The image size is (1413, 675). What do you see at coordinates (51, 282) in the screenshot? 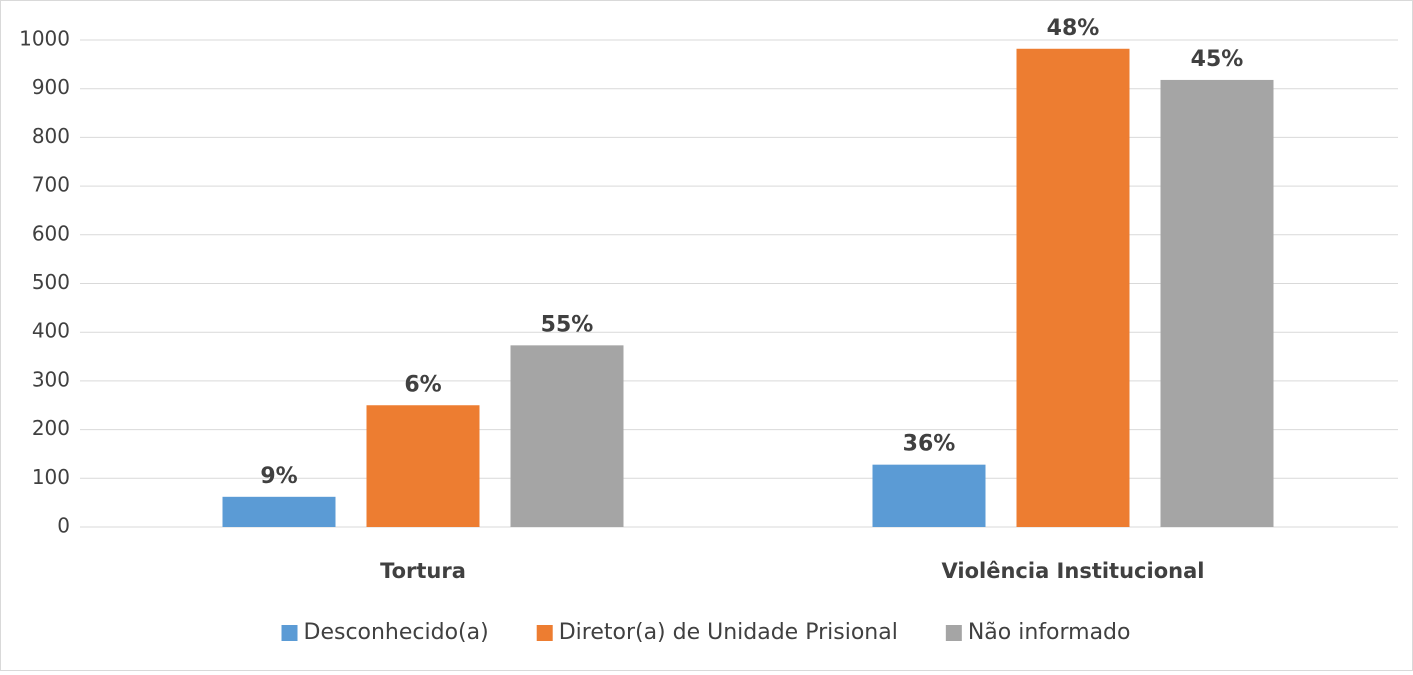
I see `y-tick-label: 500` at bounding box center [51, 282].